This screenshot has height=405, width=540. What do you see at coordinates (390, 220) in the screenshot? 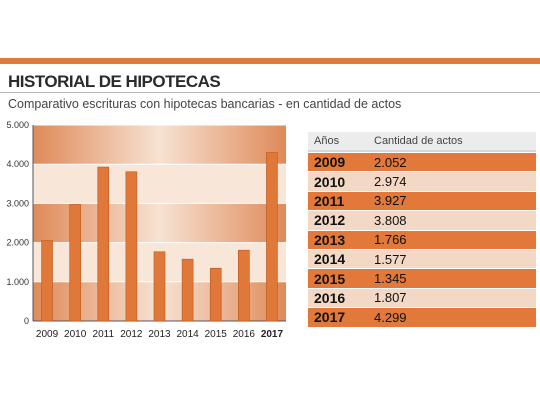
I see `row-value: 3.808` at bounding box center [390, 220].